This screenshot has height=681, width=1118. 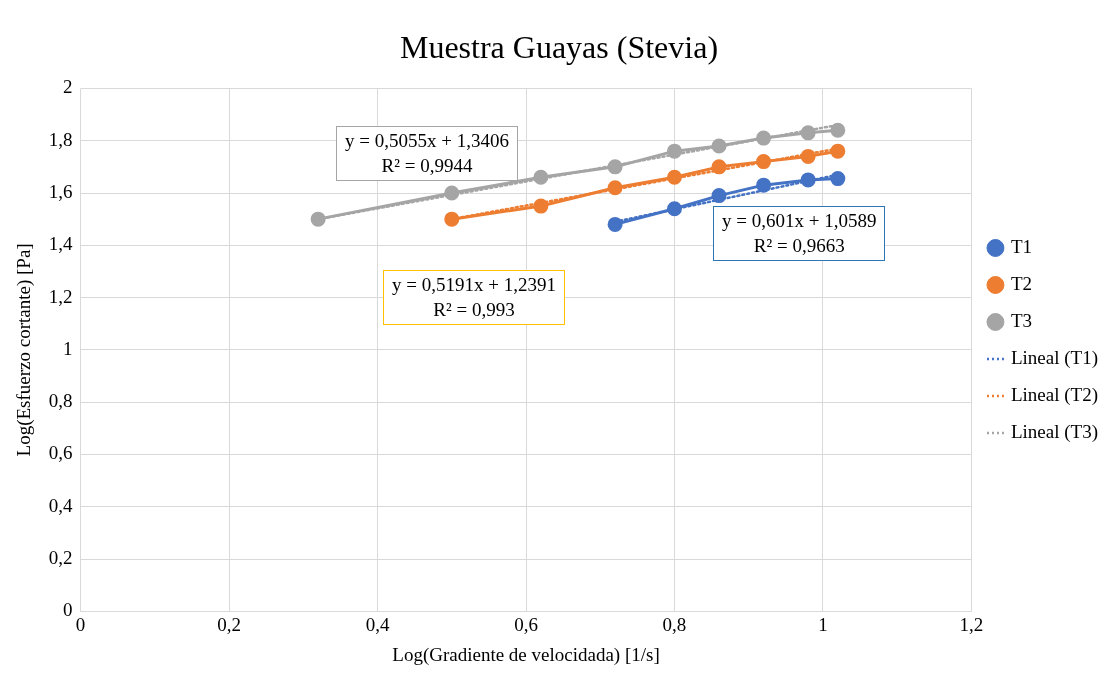 I want to click on legend-label: Lineal (T1), so click(x=1054, y=357).